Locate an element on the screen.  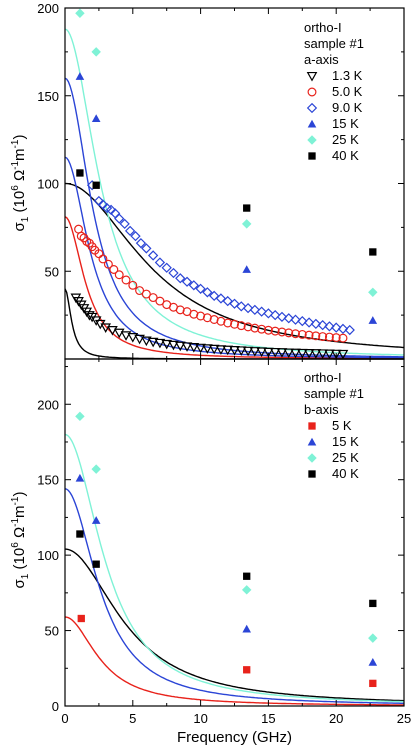
x-tick-label: 10 is located at coordinates (200, 718).